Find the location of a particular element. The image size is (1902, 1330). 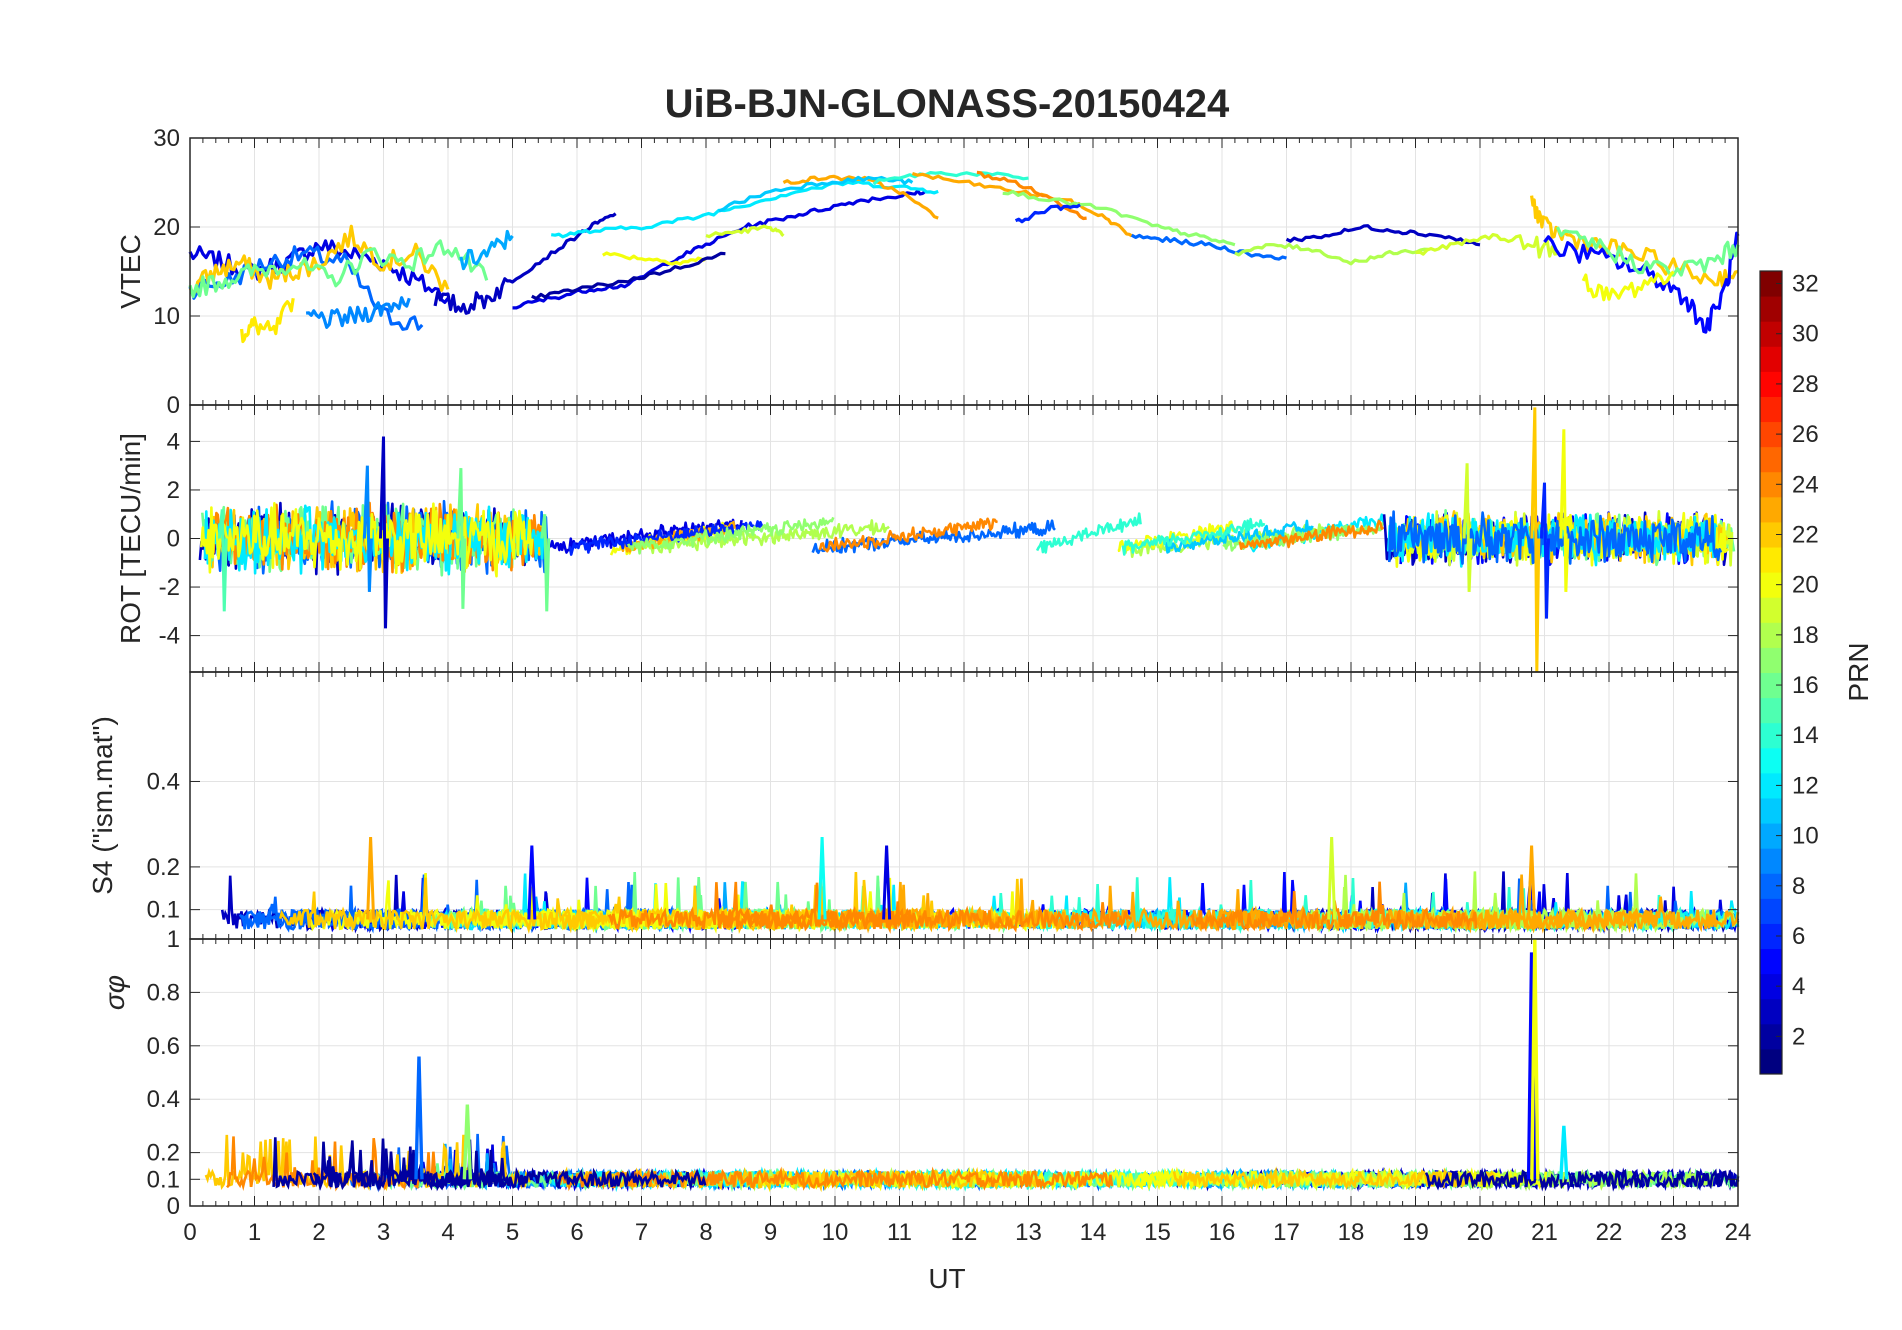

x-tick-label: 4 is located at coordinates (447, 1232).